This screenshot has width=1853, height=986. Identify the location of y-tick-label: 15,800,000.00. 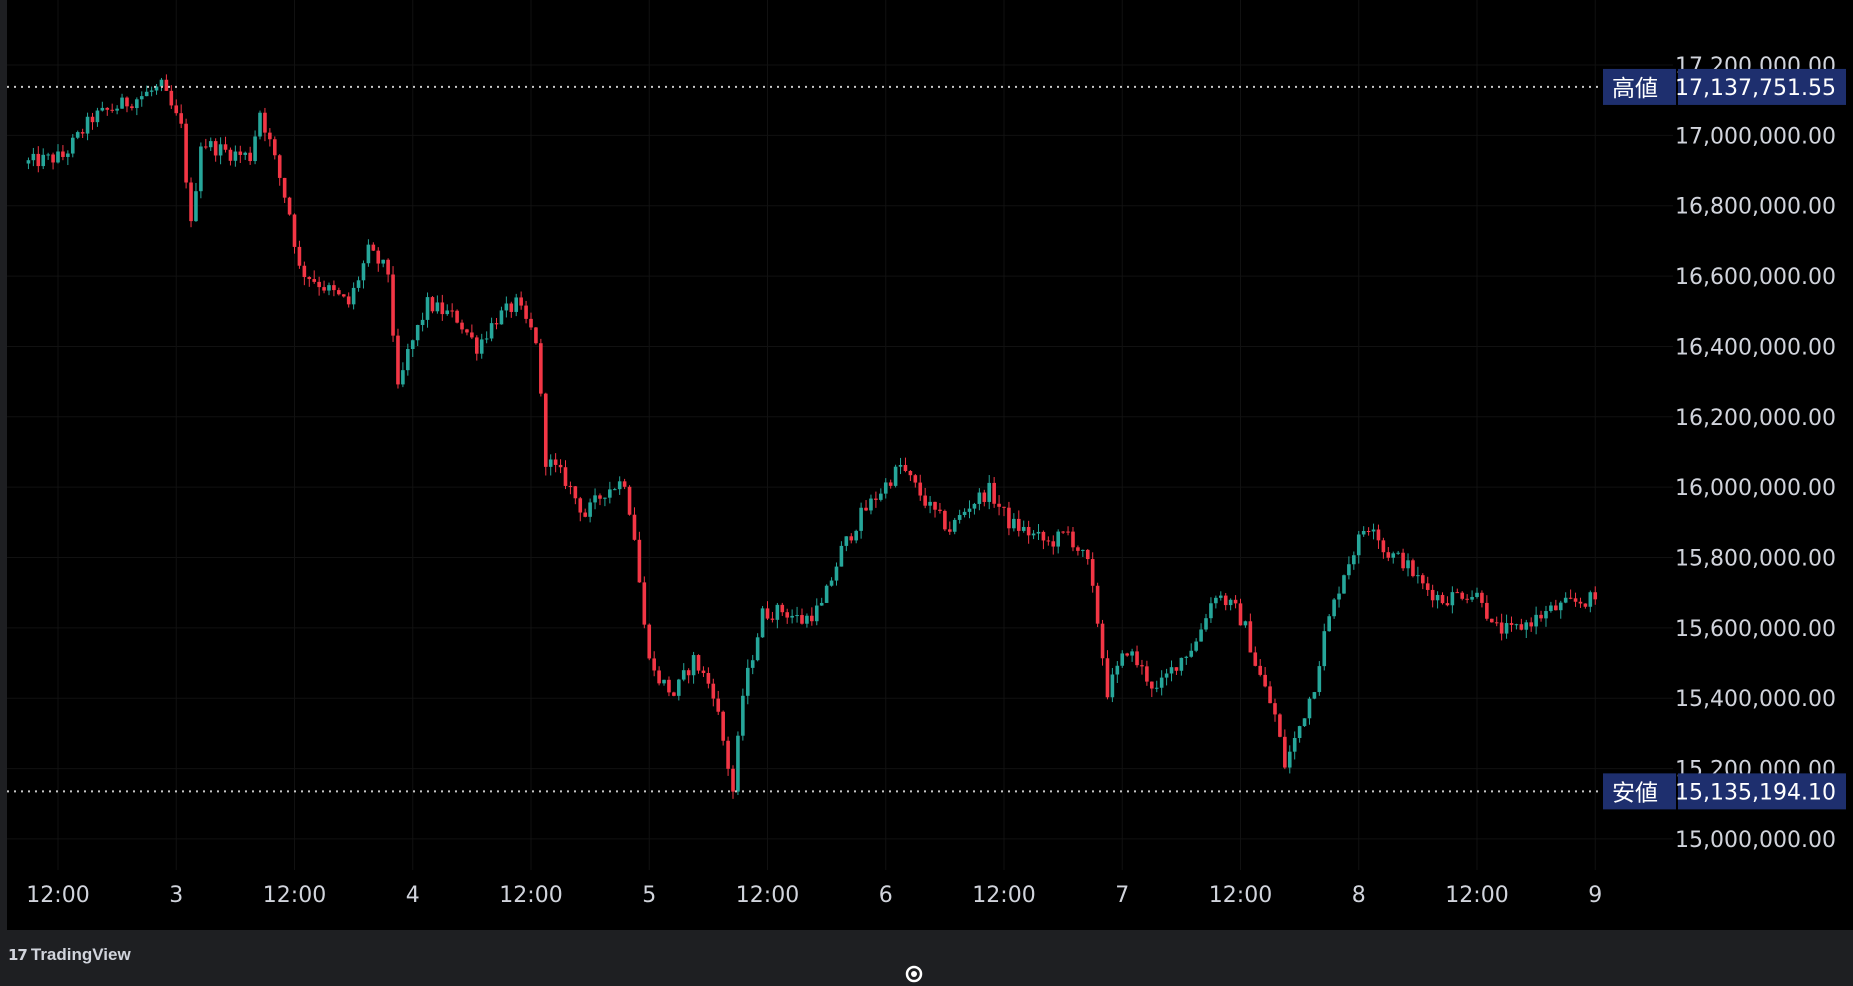
(1755, 559).